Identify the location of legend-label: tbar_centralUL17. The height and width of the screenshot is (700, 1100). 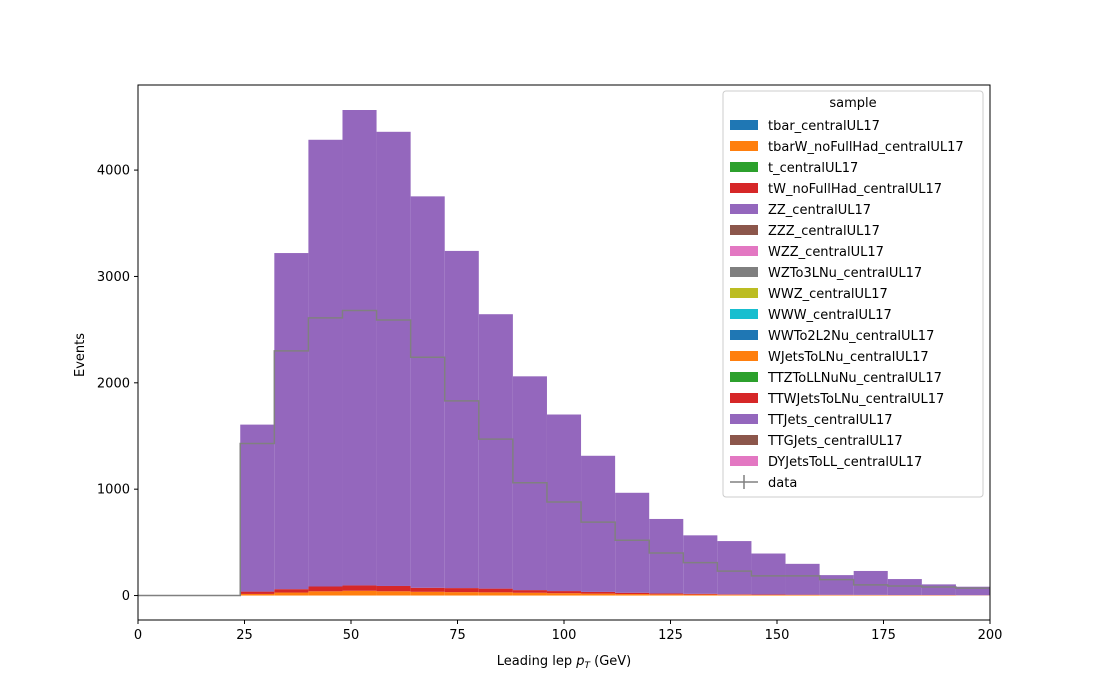
(824, 126).